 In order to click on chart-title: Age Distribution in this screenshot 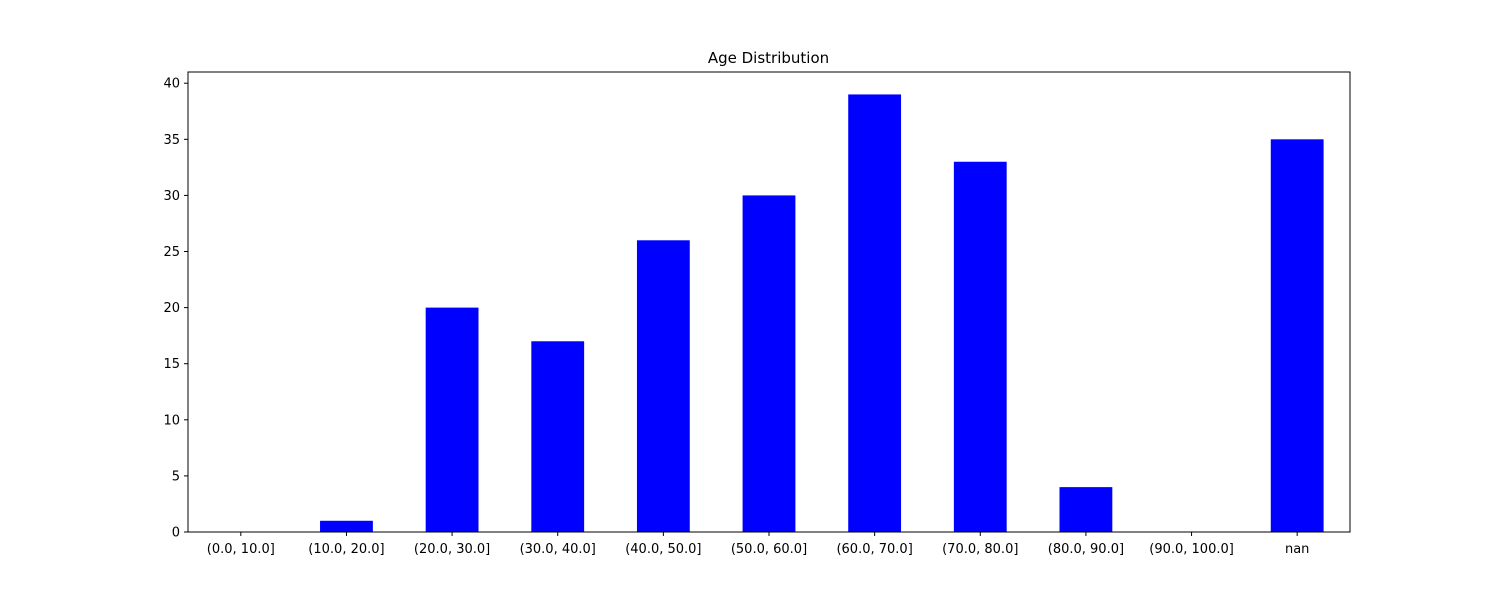, I will do `click(768, 58)`.